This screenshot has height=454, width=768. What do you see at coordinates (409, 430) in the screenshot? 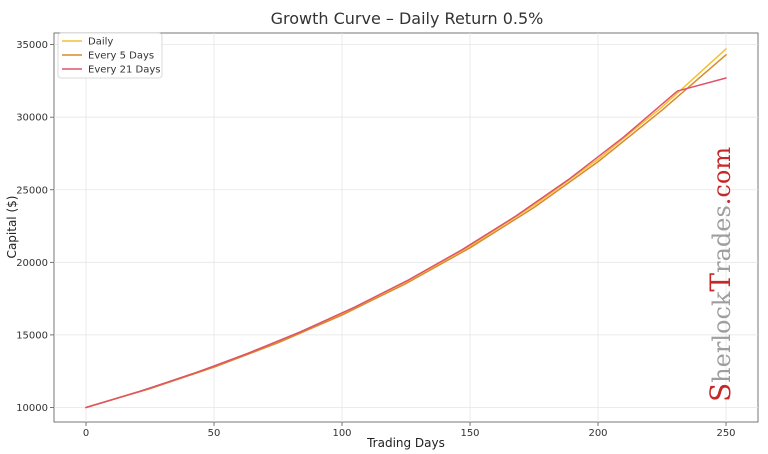
I see `x-axis: 0 50 100 150 200 250` at bounding box center [409, 430].